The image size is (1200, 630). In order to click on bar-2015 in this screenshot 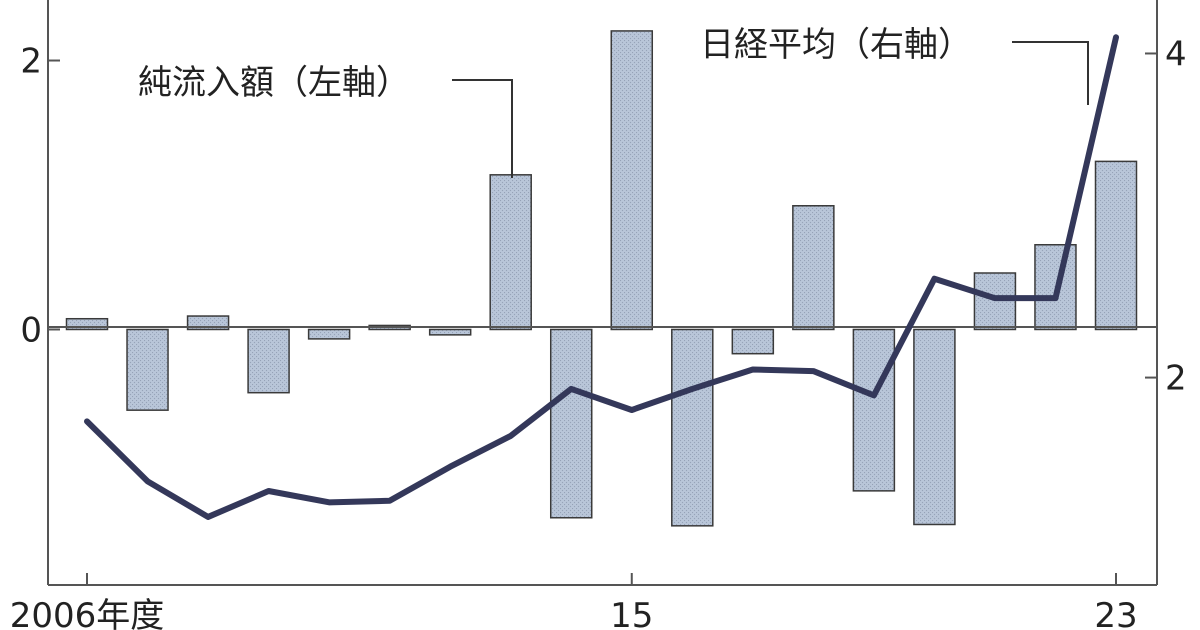, I will do `click(632, 180)`.